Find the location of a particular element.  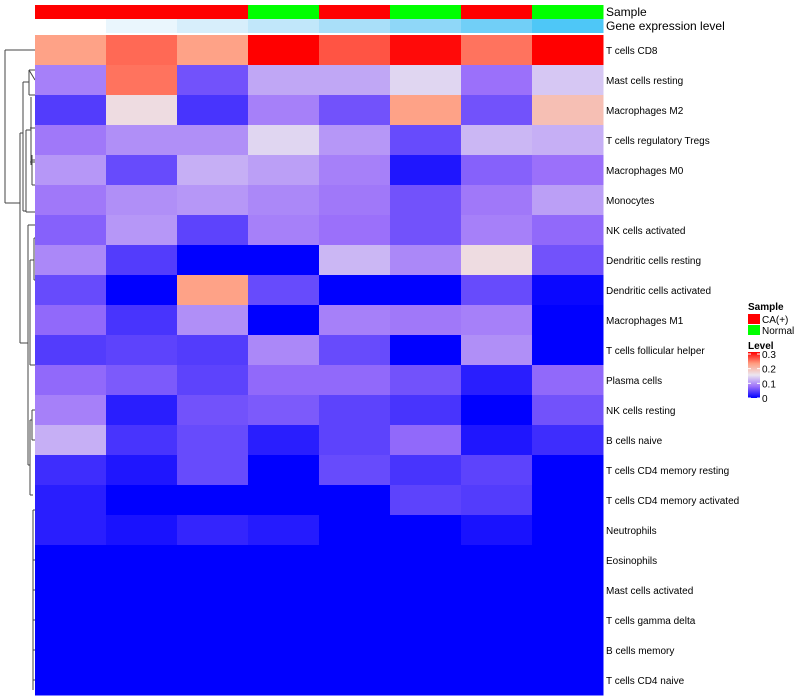

legend-swatch-ca is located at coordinates (754, 319).